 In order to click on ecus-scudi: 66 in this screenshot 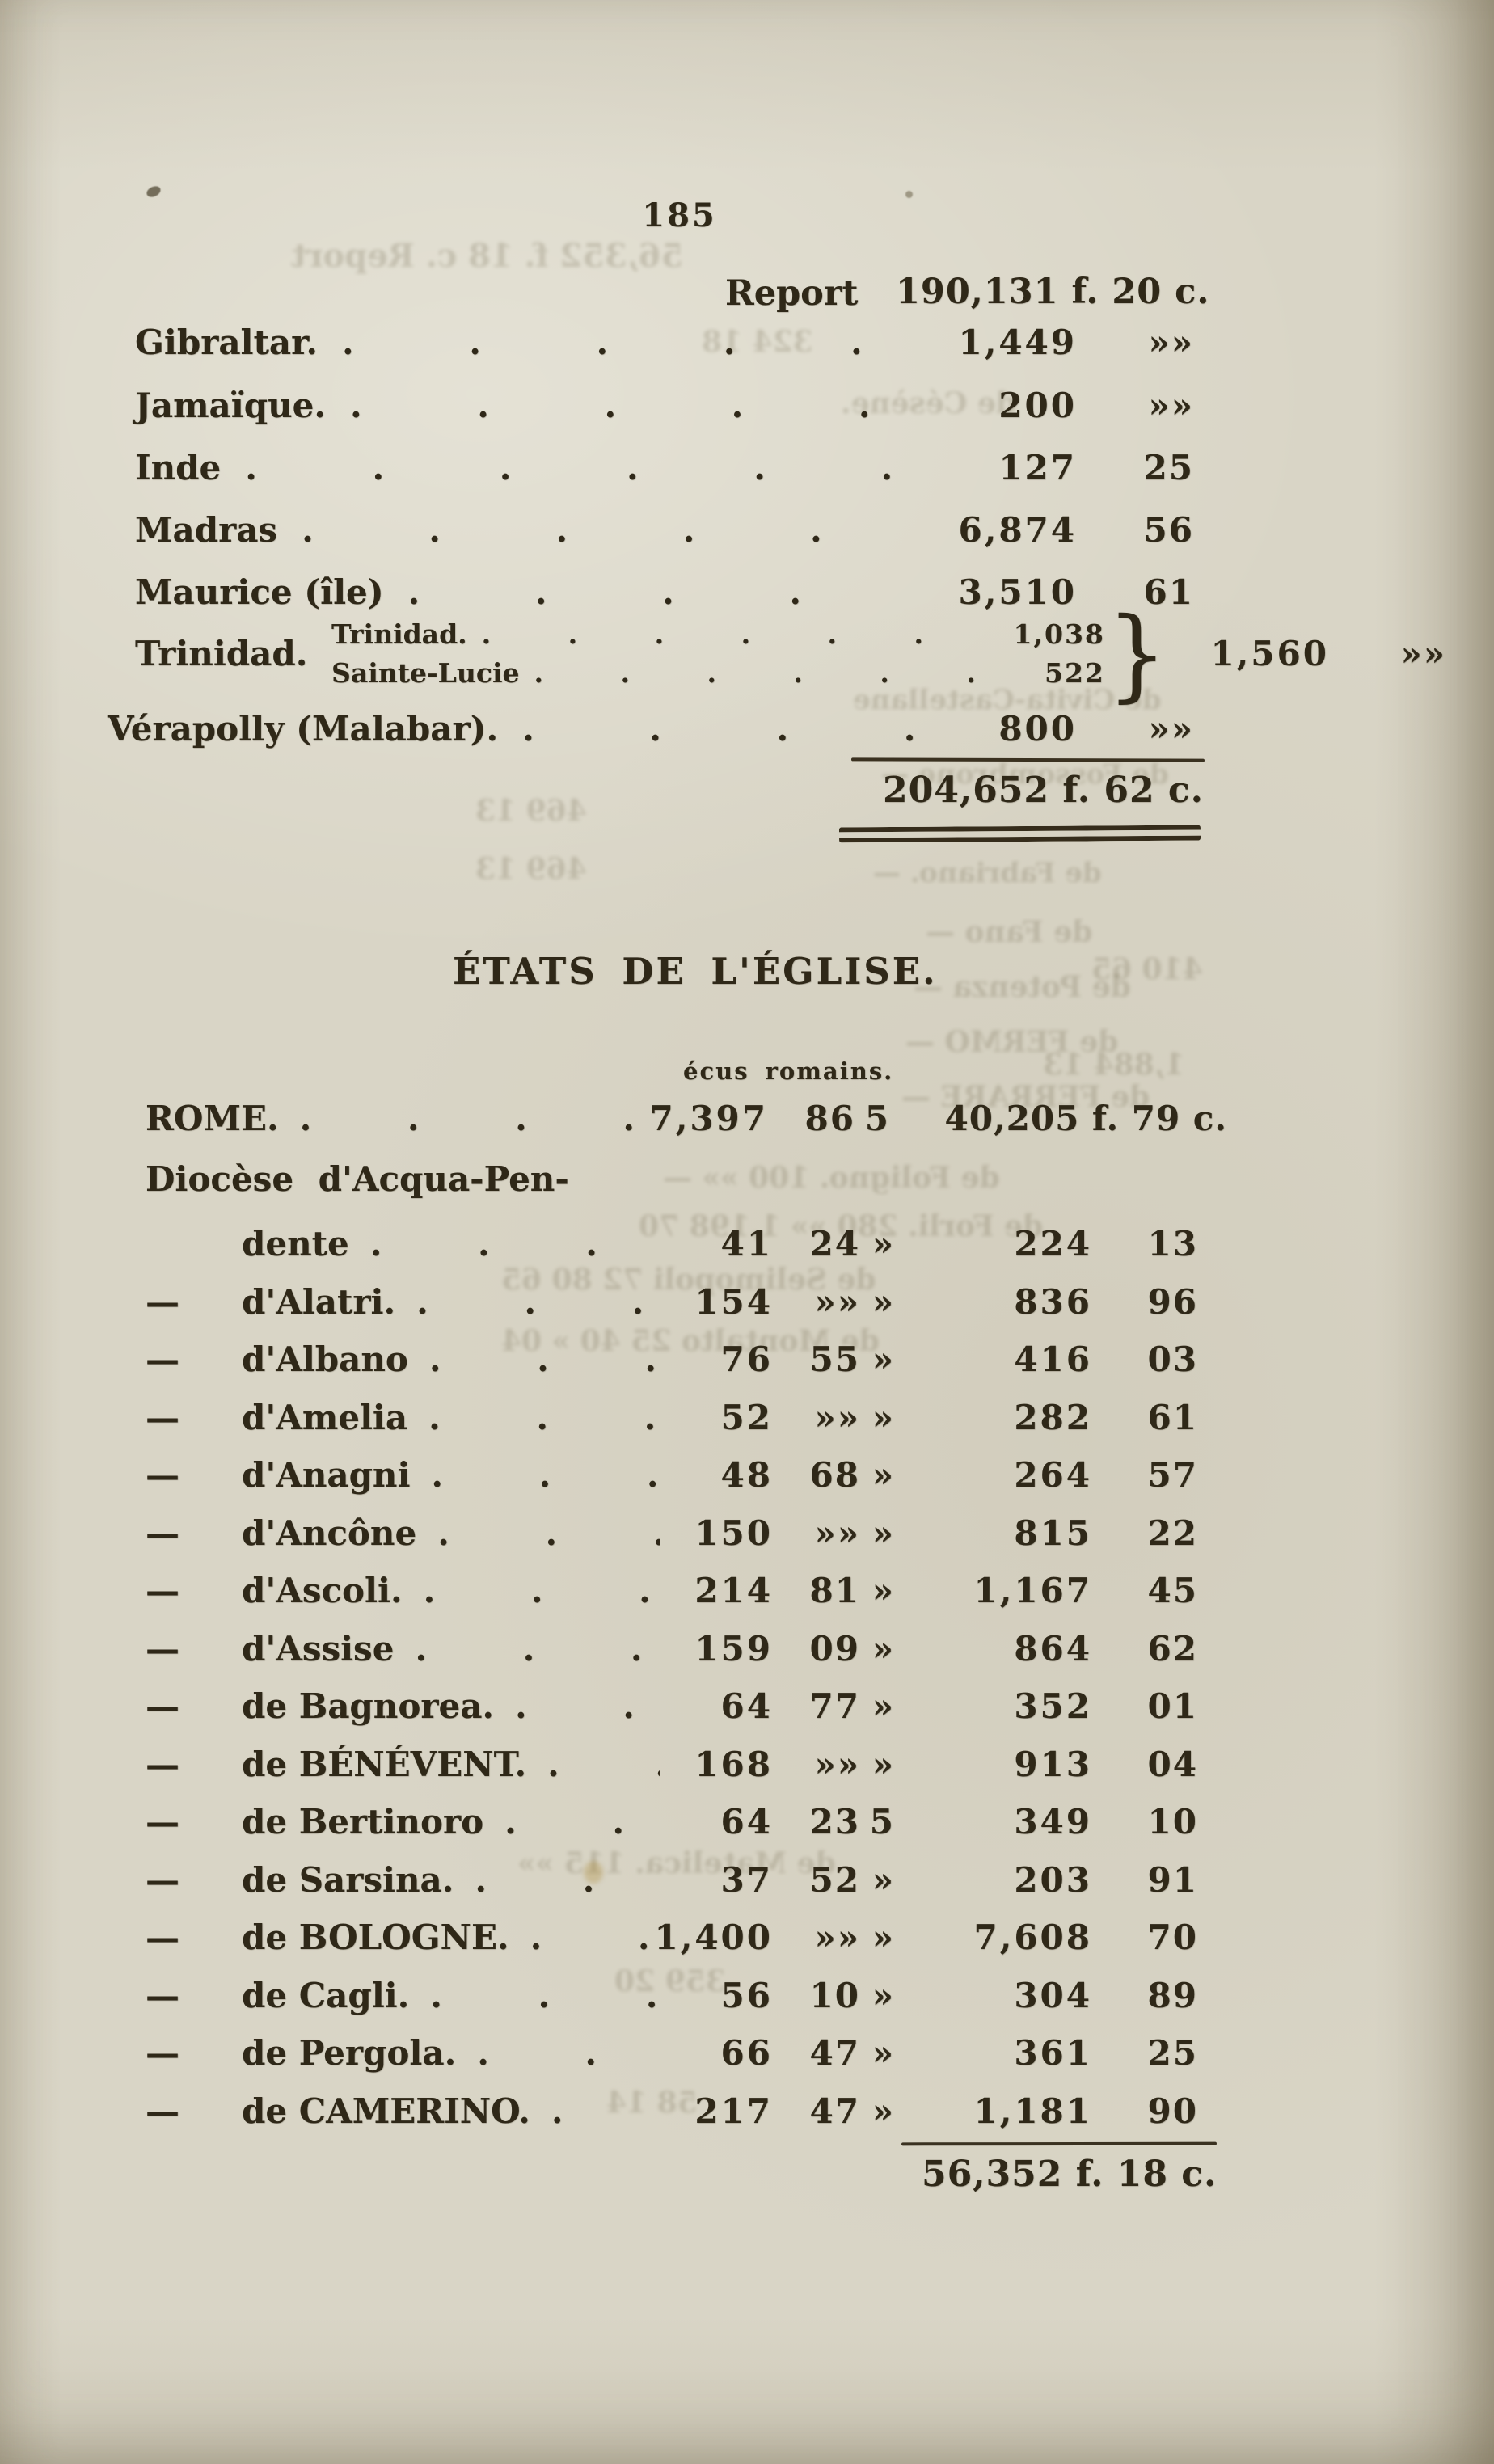, I will do `click(746, 2053)`.